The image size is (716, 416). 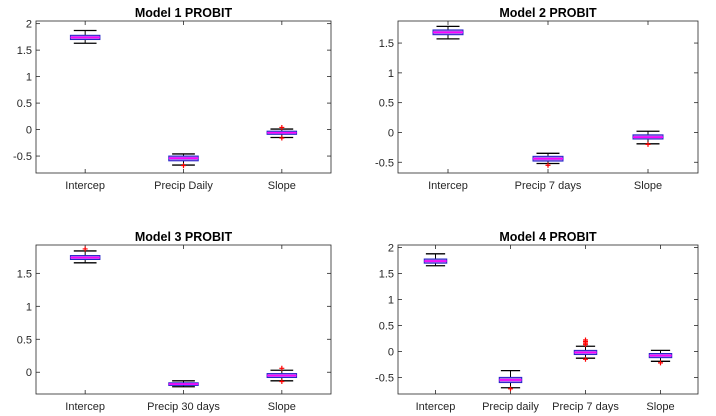 I want to click on x-category-label: Precip Daily, so click(x=183, y=186).